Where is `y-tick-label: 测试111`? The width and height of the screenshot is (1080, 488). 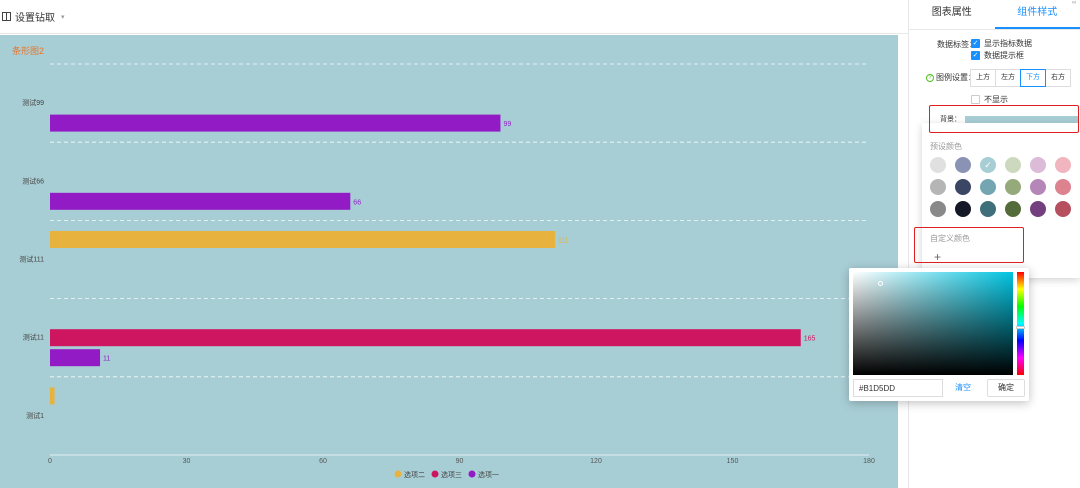
y-tick-label: 测试111 is located at coordinates (31, 259).